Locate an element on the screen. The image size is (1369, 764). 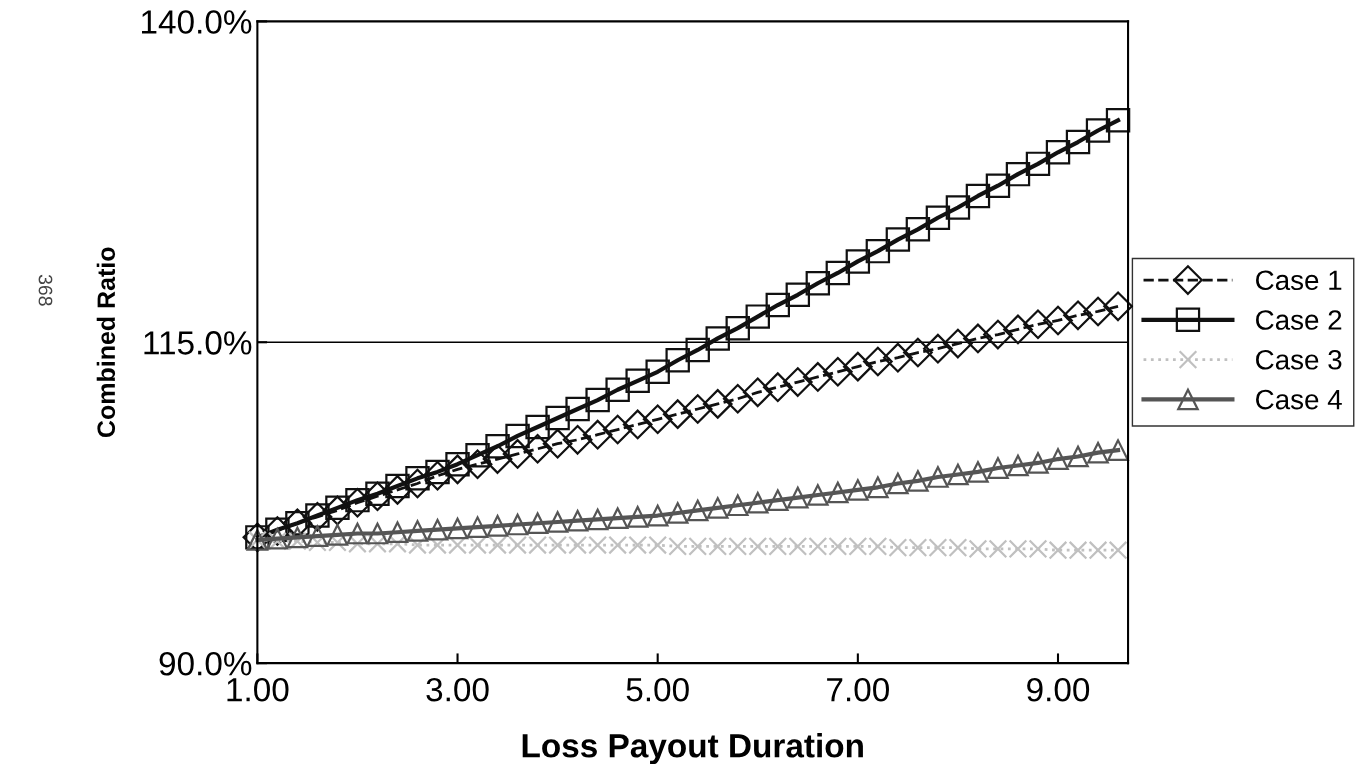
legend-label: Case 1 is located at coordinates (1299, 280).